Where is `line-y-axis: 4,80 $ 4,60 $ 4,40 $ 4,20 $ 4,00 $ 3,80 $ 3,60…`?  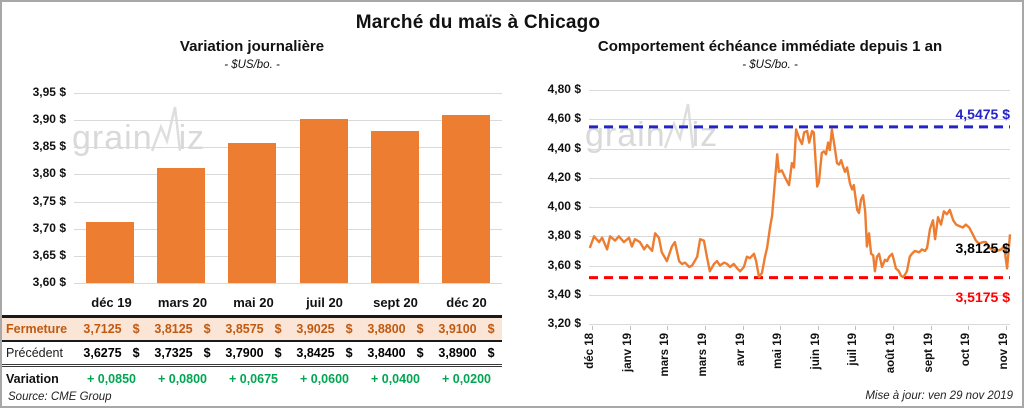
line-y-axis: 4,80 $ 4,60 $ 4,40 $ 4,20 $ 4,00 $ 3,80 $ 3,60… is located at coordinates (547, 206).